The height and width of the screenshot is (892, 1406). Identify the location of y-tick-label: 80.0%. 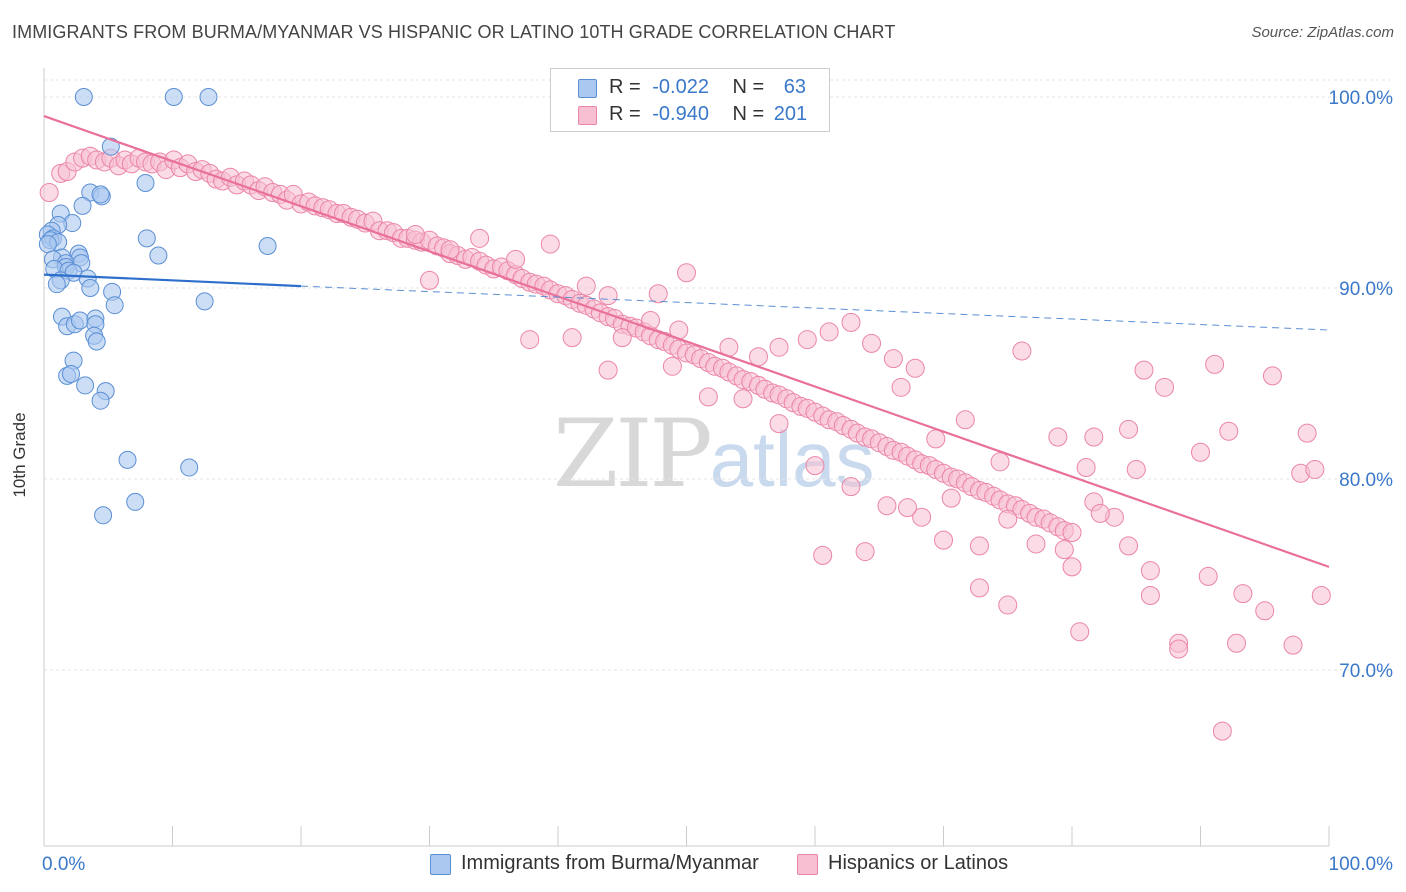
(1366, 480).